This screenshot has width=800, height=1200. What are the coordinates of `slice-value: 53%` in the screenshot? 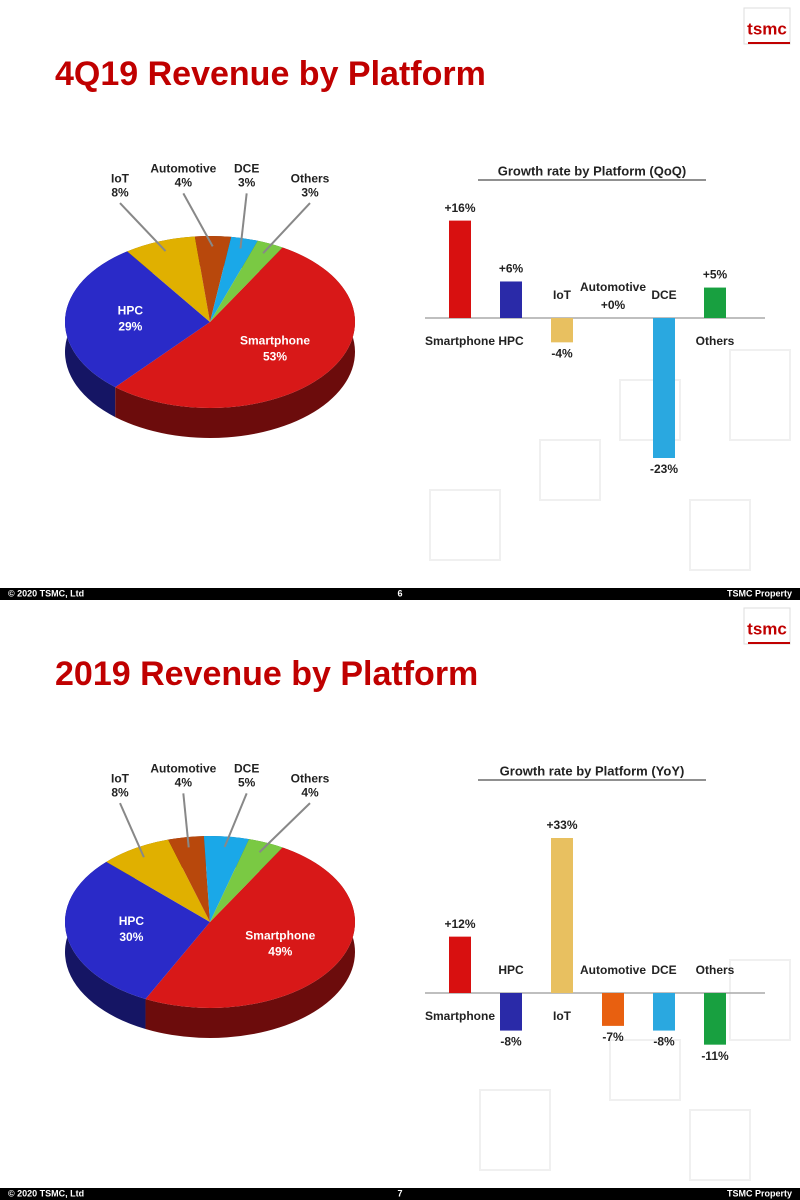 It's located at (275, 357).